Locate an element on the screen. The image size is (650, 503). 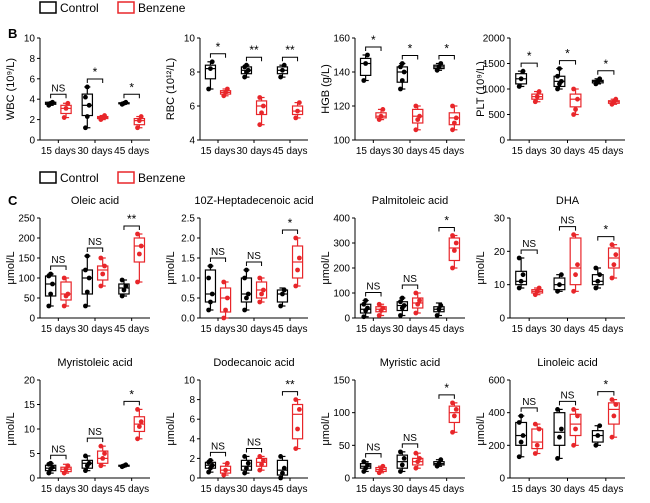
legend-c-control-swatch is located at coordinates (48, 177).